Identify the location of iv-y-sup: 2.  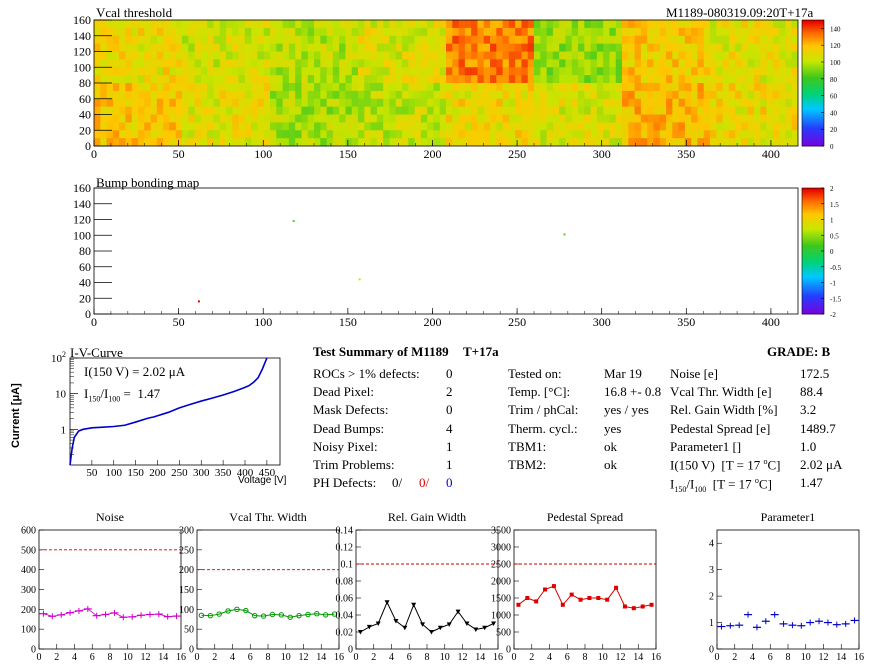
(64, 354).